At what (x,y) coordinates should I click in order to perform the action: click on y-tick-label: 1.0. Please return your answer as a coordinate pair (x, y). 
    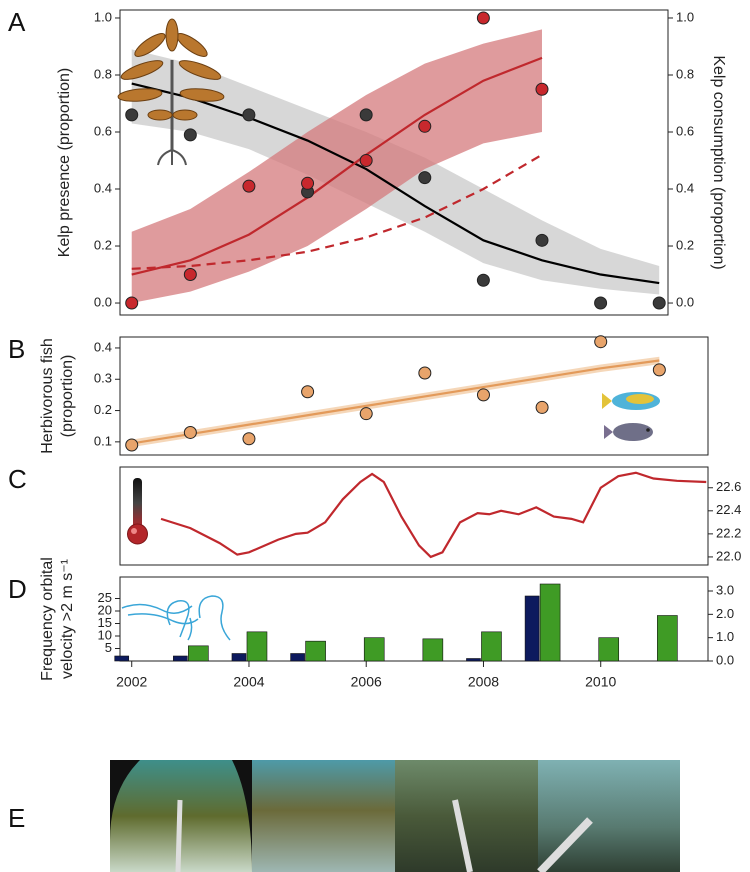
    Looking at the image, I should click on (103, 16).